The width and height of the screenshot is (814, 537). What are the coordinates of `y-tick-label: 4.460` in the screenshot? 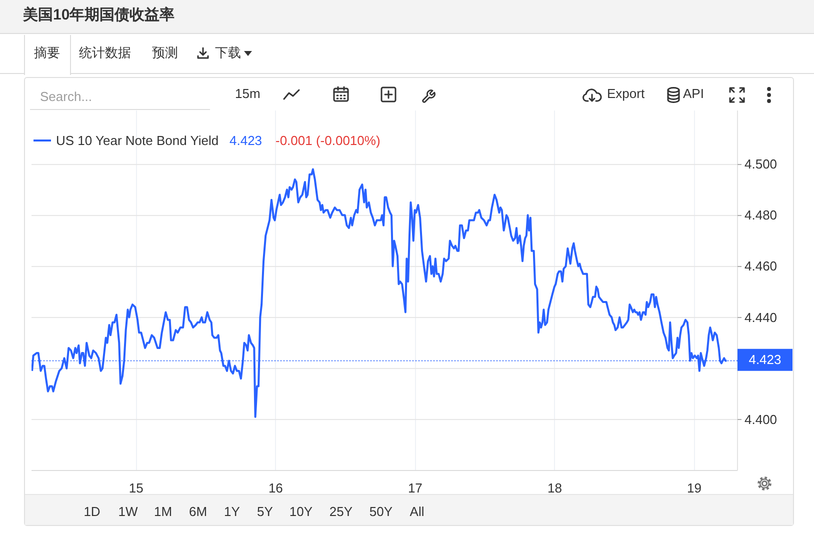 It's located at (761, 266).